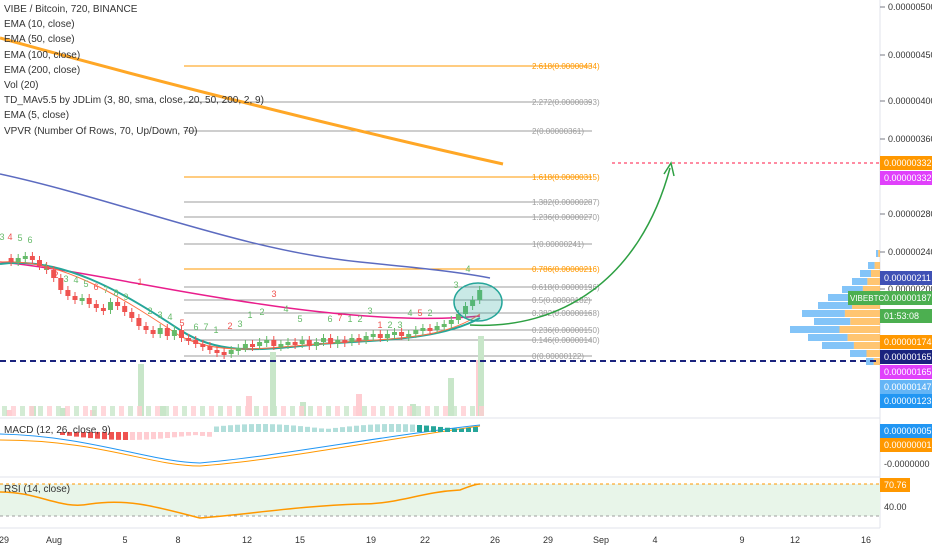 The width and height of the screenshot is (932, 550). I want to click on ema200-line, so click(252, 101).